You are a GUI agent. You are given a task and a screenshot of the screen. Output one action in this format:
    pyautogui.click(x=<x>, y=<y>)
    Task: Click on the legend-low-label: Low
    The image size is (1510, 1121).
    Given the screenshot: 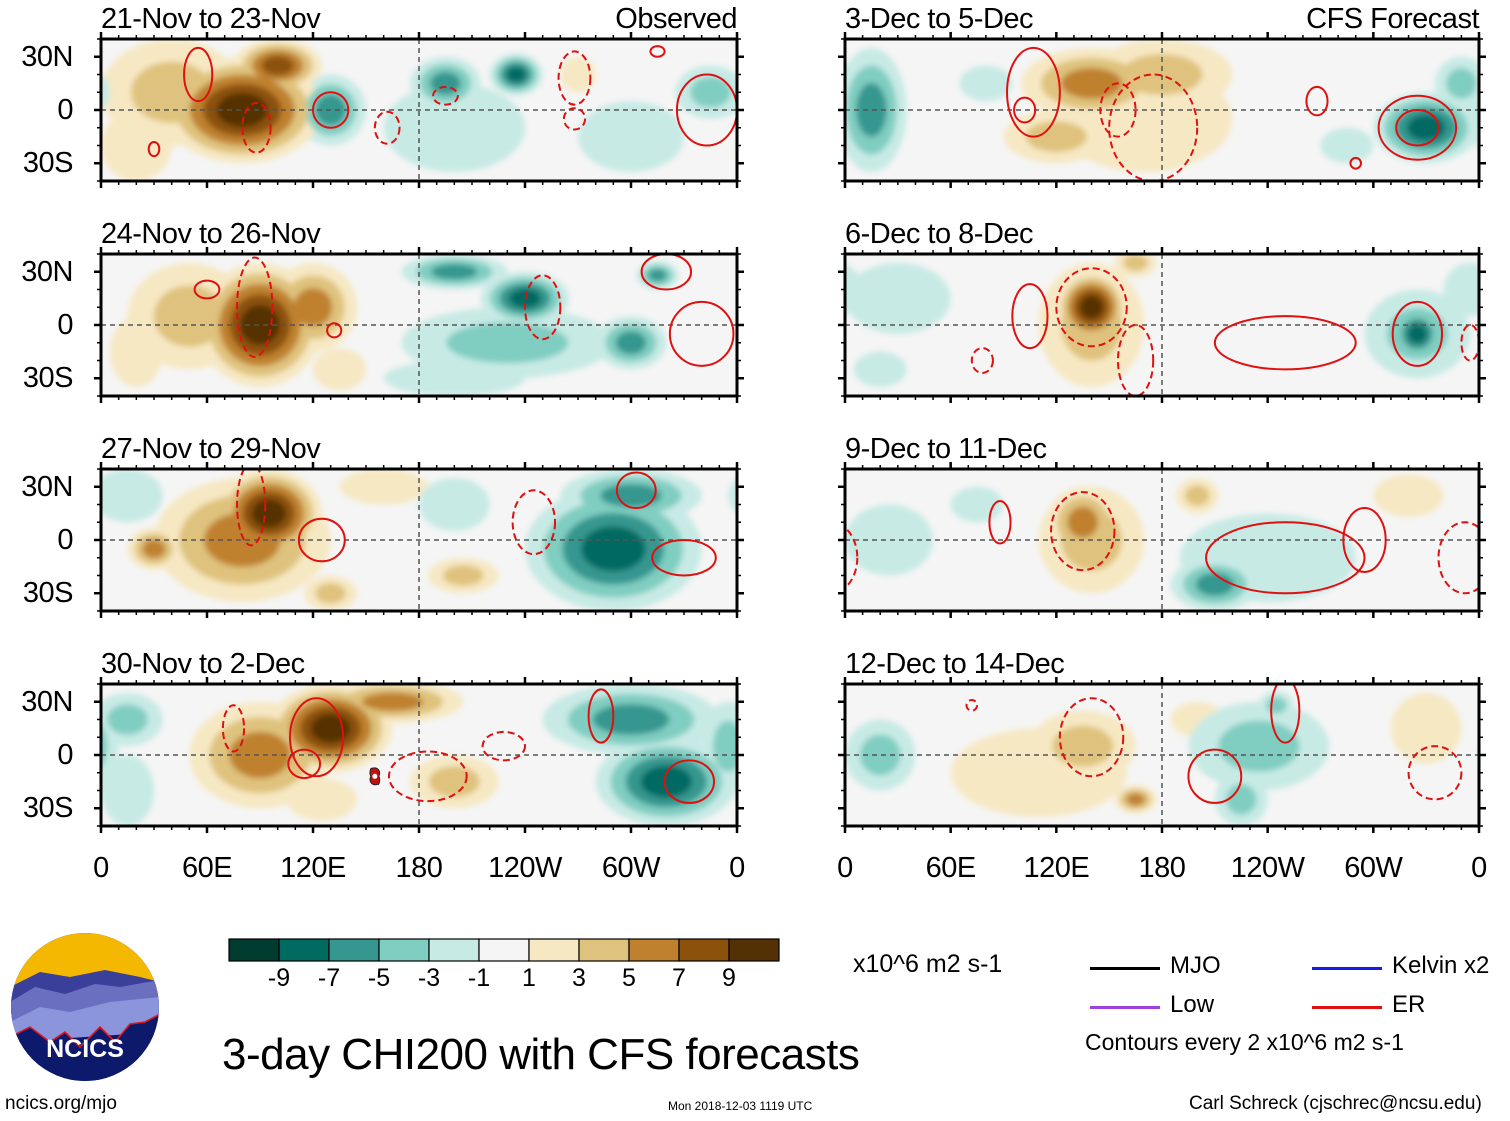 What is the action you would take?
    pyautogui.click(x=1192, y=1004)
    